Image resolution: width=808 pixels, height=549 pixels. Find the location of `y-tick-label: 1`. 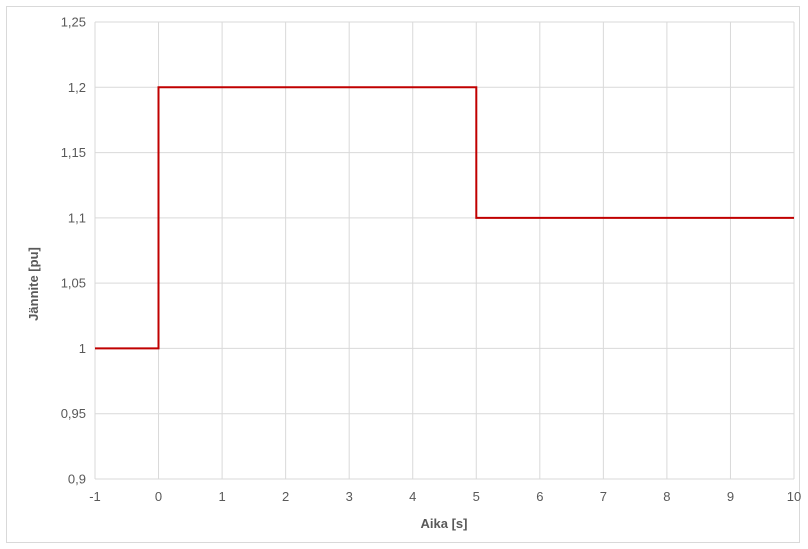

y-tick-label: 1 is located at coordinates (82, 348).